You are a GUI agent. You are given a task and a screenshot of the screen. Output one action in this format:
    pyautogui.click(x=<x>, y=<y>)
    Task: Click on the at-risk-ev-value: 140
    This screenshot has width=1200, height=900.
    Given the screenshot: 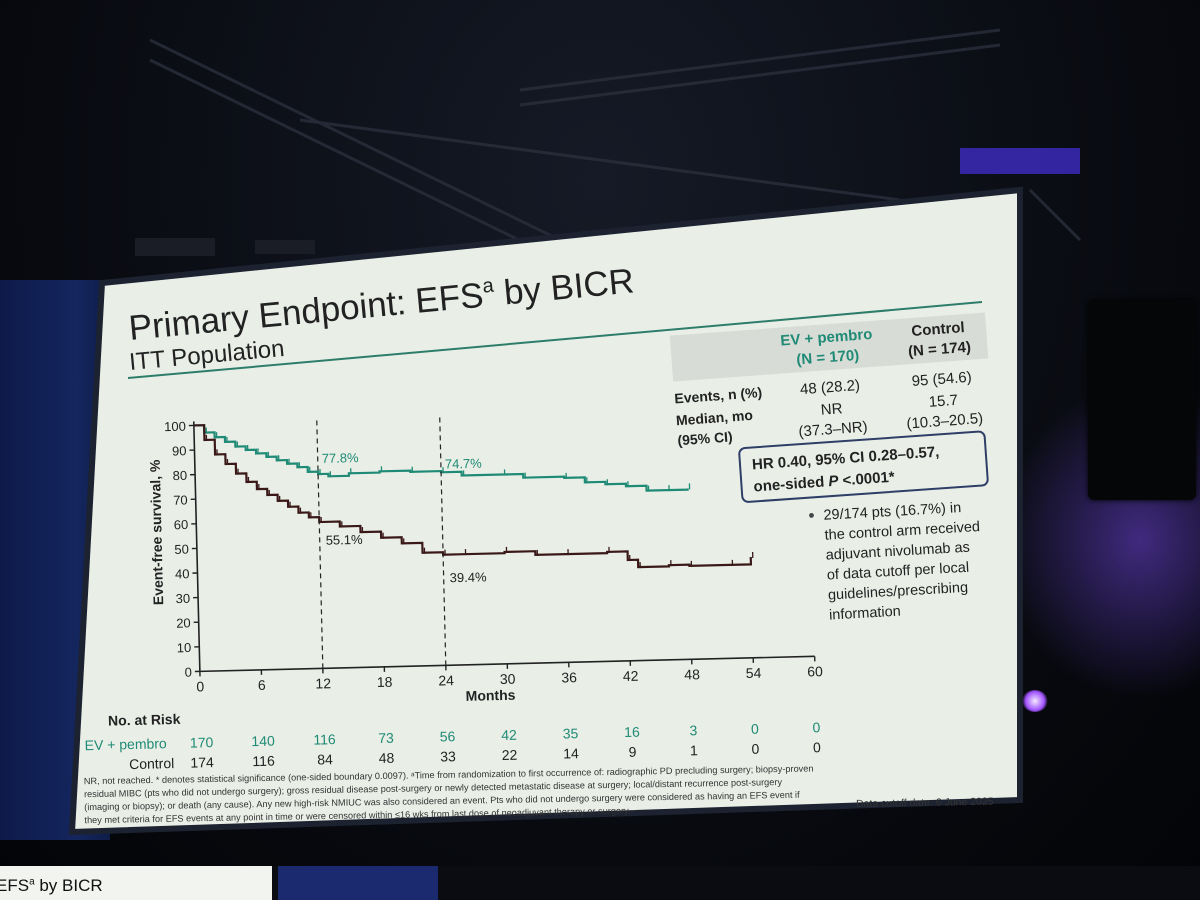 What is the action you would take?
    pyautogui.click(x=263, y=741)
    